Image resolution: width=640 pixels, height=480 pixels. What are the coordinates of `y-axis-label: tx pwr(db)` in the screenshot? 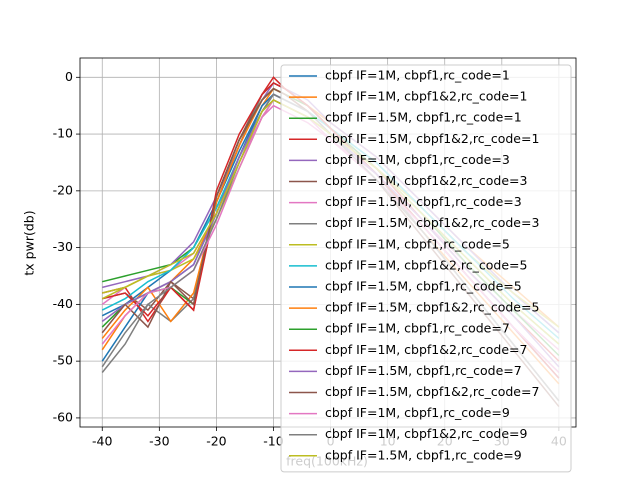 It's located at (29, 242).